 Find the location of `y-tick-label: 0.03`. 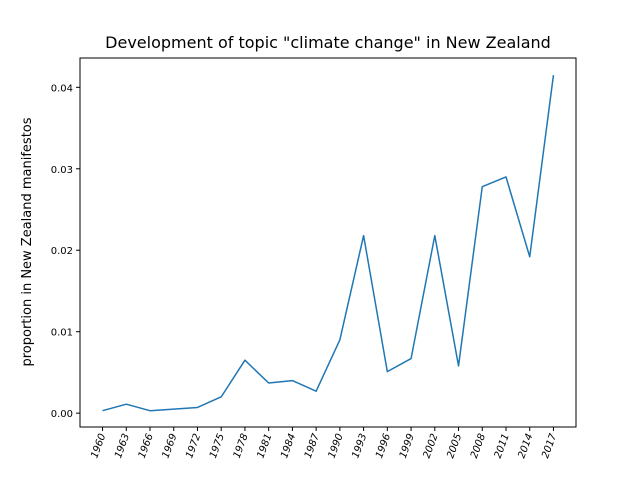

y-tick-label: 0.03 is located at coordinates (62, 170).